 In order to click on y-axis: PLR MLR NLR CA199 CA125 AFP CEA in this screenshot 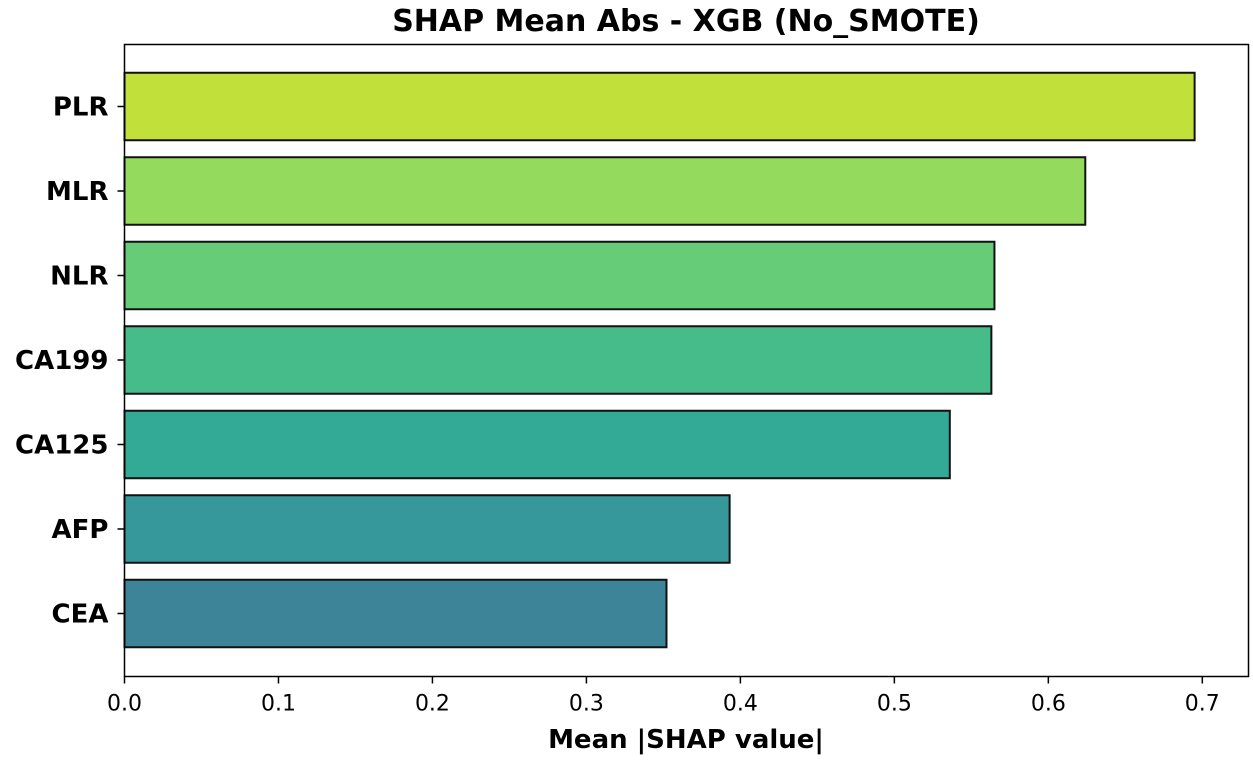, I will do `click(70, 361)`.